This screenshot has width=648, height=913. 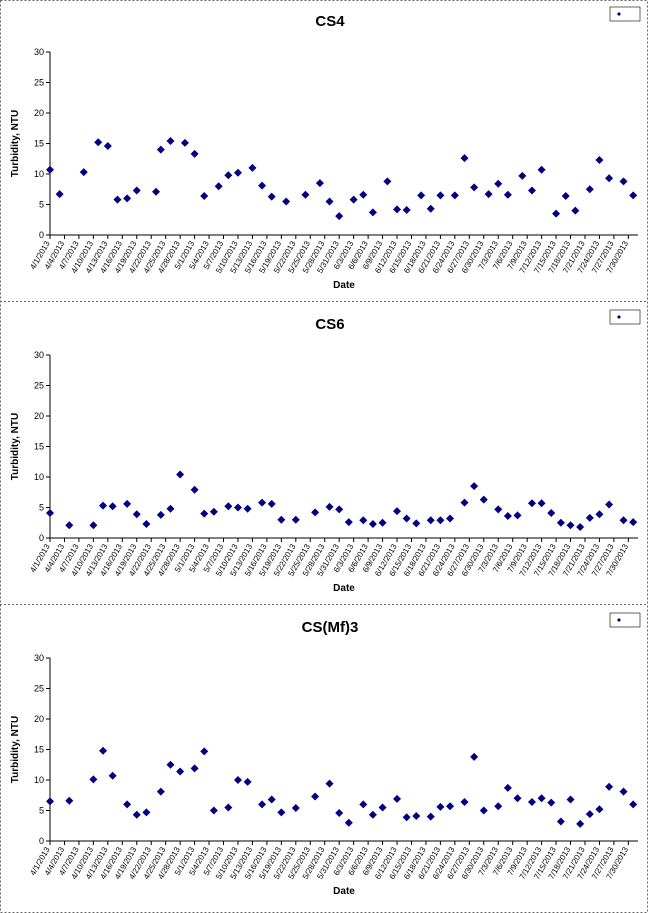 What do you see at coordinates (330, 627) in the screenshot?
I see `chart-title: CS(Mf)3` at bounding box center [330, 627].